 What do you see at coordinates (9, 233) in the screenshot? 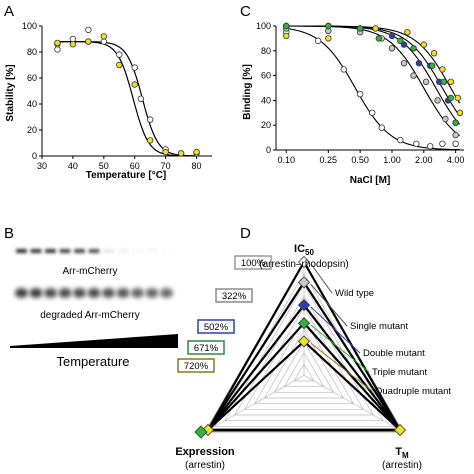
I see `panel-label-b: B` at bounding box center [9, 233].